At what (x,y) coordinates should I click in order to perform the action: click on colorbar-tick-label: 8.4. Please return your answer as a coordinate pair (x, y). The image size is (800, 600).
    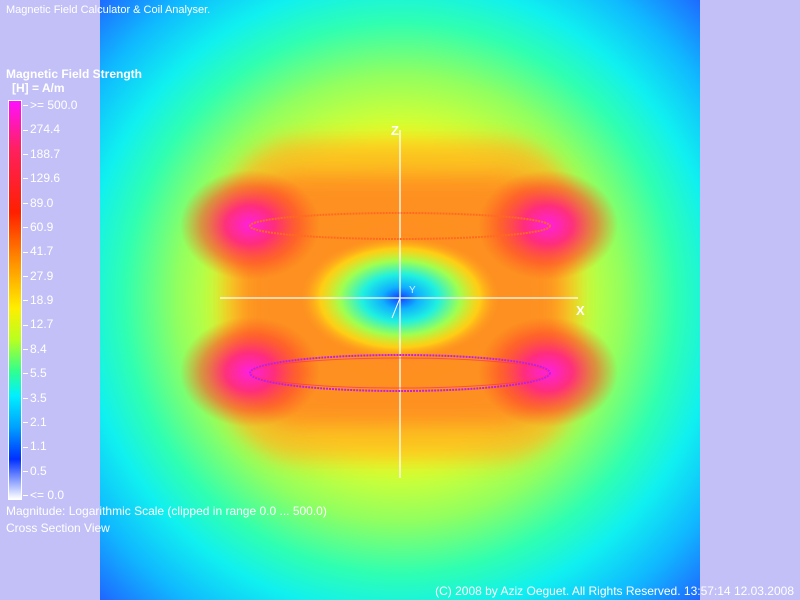
    Looking at the image, I should click on (35, 349).